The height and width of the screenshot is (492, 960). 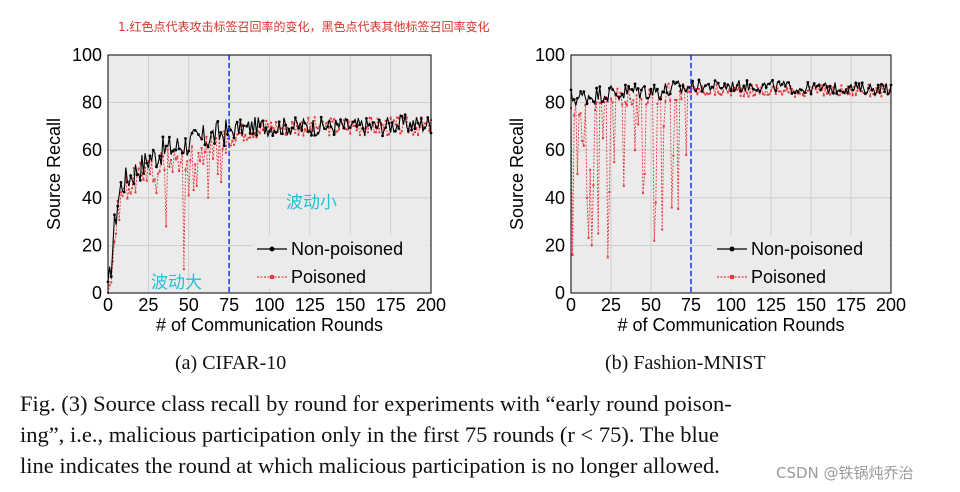 I want to click on legend-marker, so click(x=272, y=277).